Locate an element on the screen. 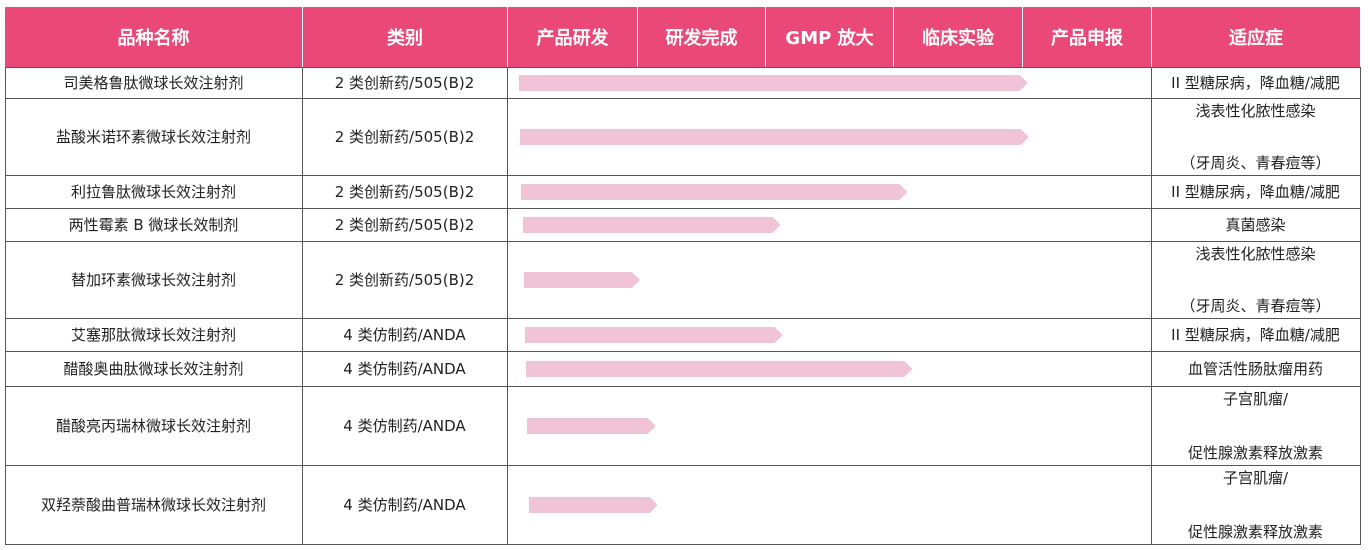  header-stage-3: GMP 放大 is located at coordinates (829, 37).